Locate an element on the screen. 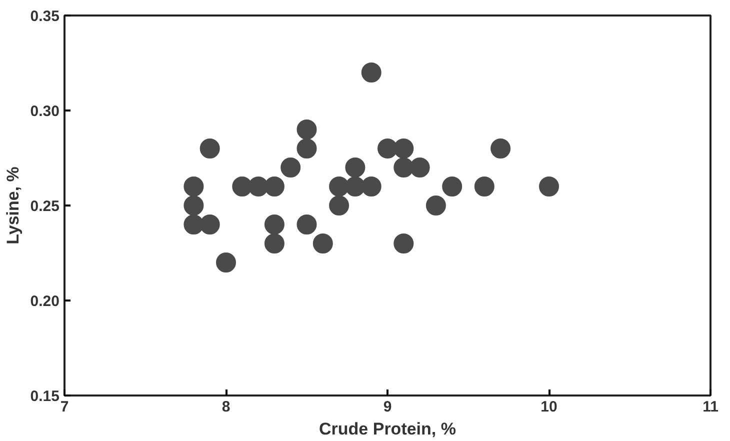  x-tick-label: 7 is located at coordinates (64, 407).